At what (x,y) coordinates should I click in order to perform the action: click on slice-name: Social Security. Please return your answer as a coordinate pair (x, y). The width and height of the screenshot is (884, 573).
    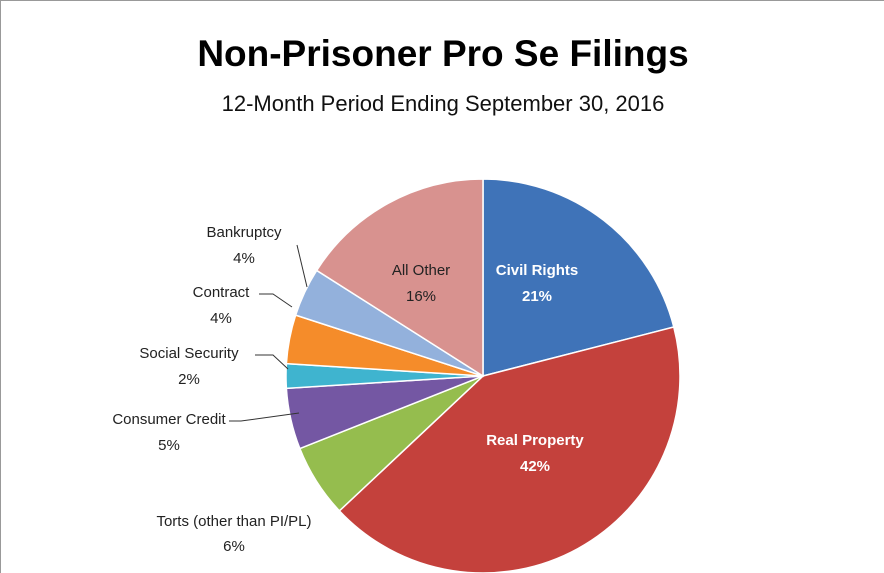
    Looking at the image, I should click on (189, 353).